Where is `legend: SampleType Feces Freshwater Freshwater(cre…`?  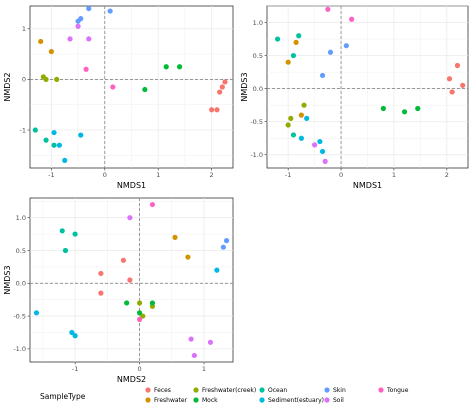
legend: SampleType Feces Freshwater Freshwater(cre… is located at coordinates (224, 395).